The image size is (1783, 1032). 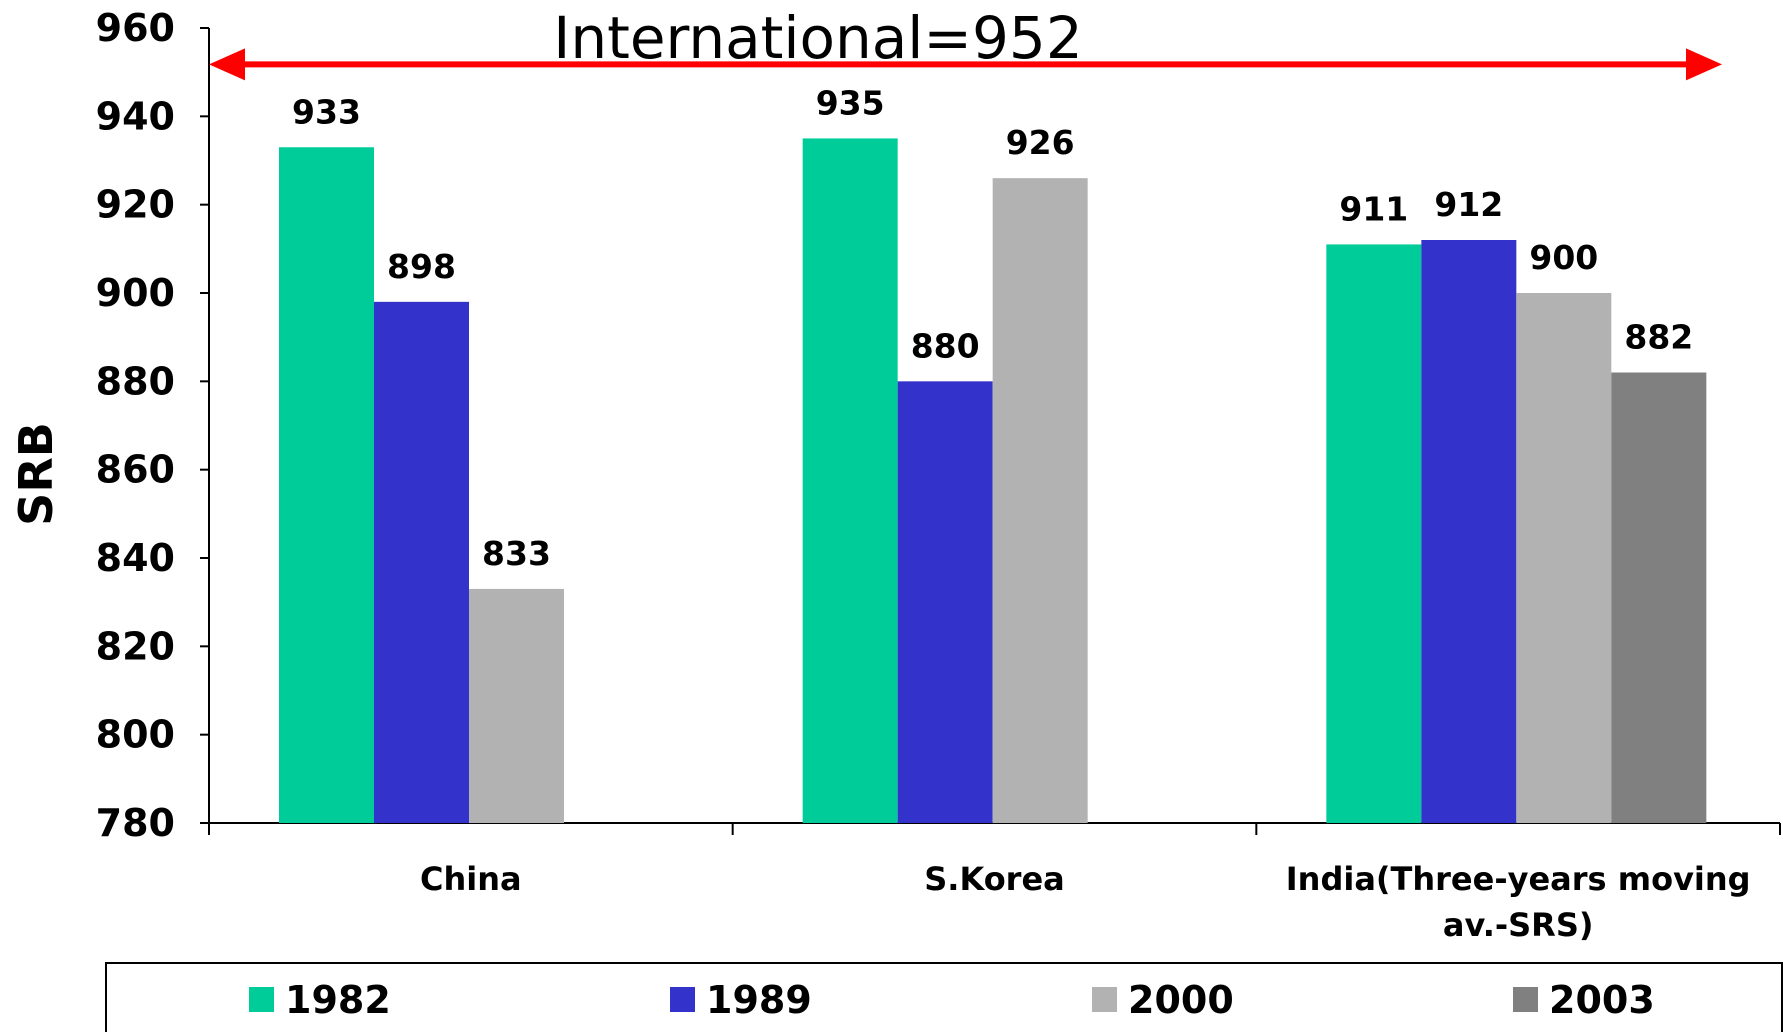 What do you see at coordinates (135, 205) in the screenshot?
I see `y-tick-label: 920` at bounding box center [135, 205].